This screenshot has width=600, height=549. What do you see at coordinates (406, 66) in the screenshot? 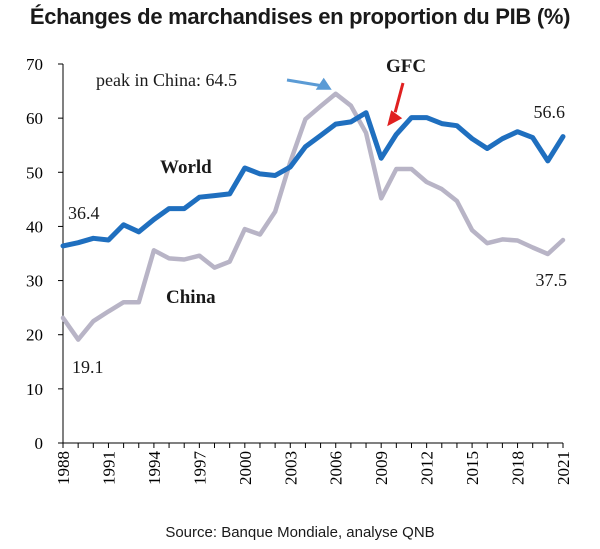
I see `gfc-label: GFC` at bounding box center [406, 66].